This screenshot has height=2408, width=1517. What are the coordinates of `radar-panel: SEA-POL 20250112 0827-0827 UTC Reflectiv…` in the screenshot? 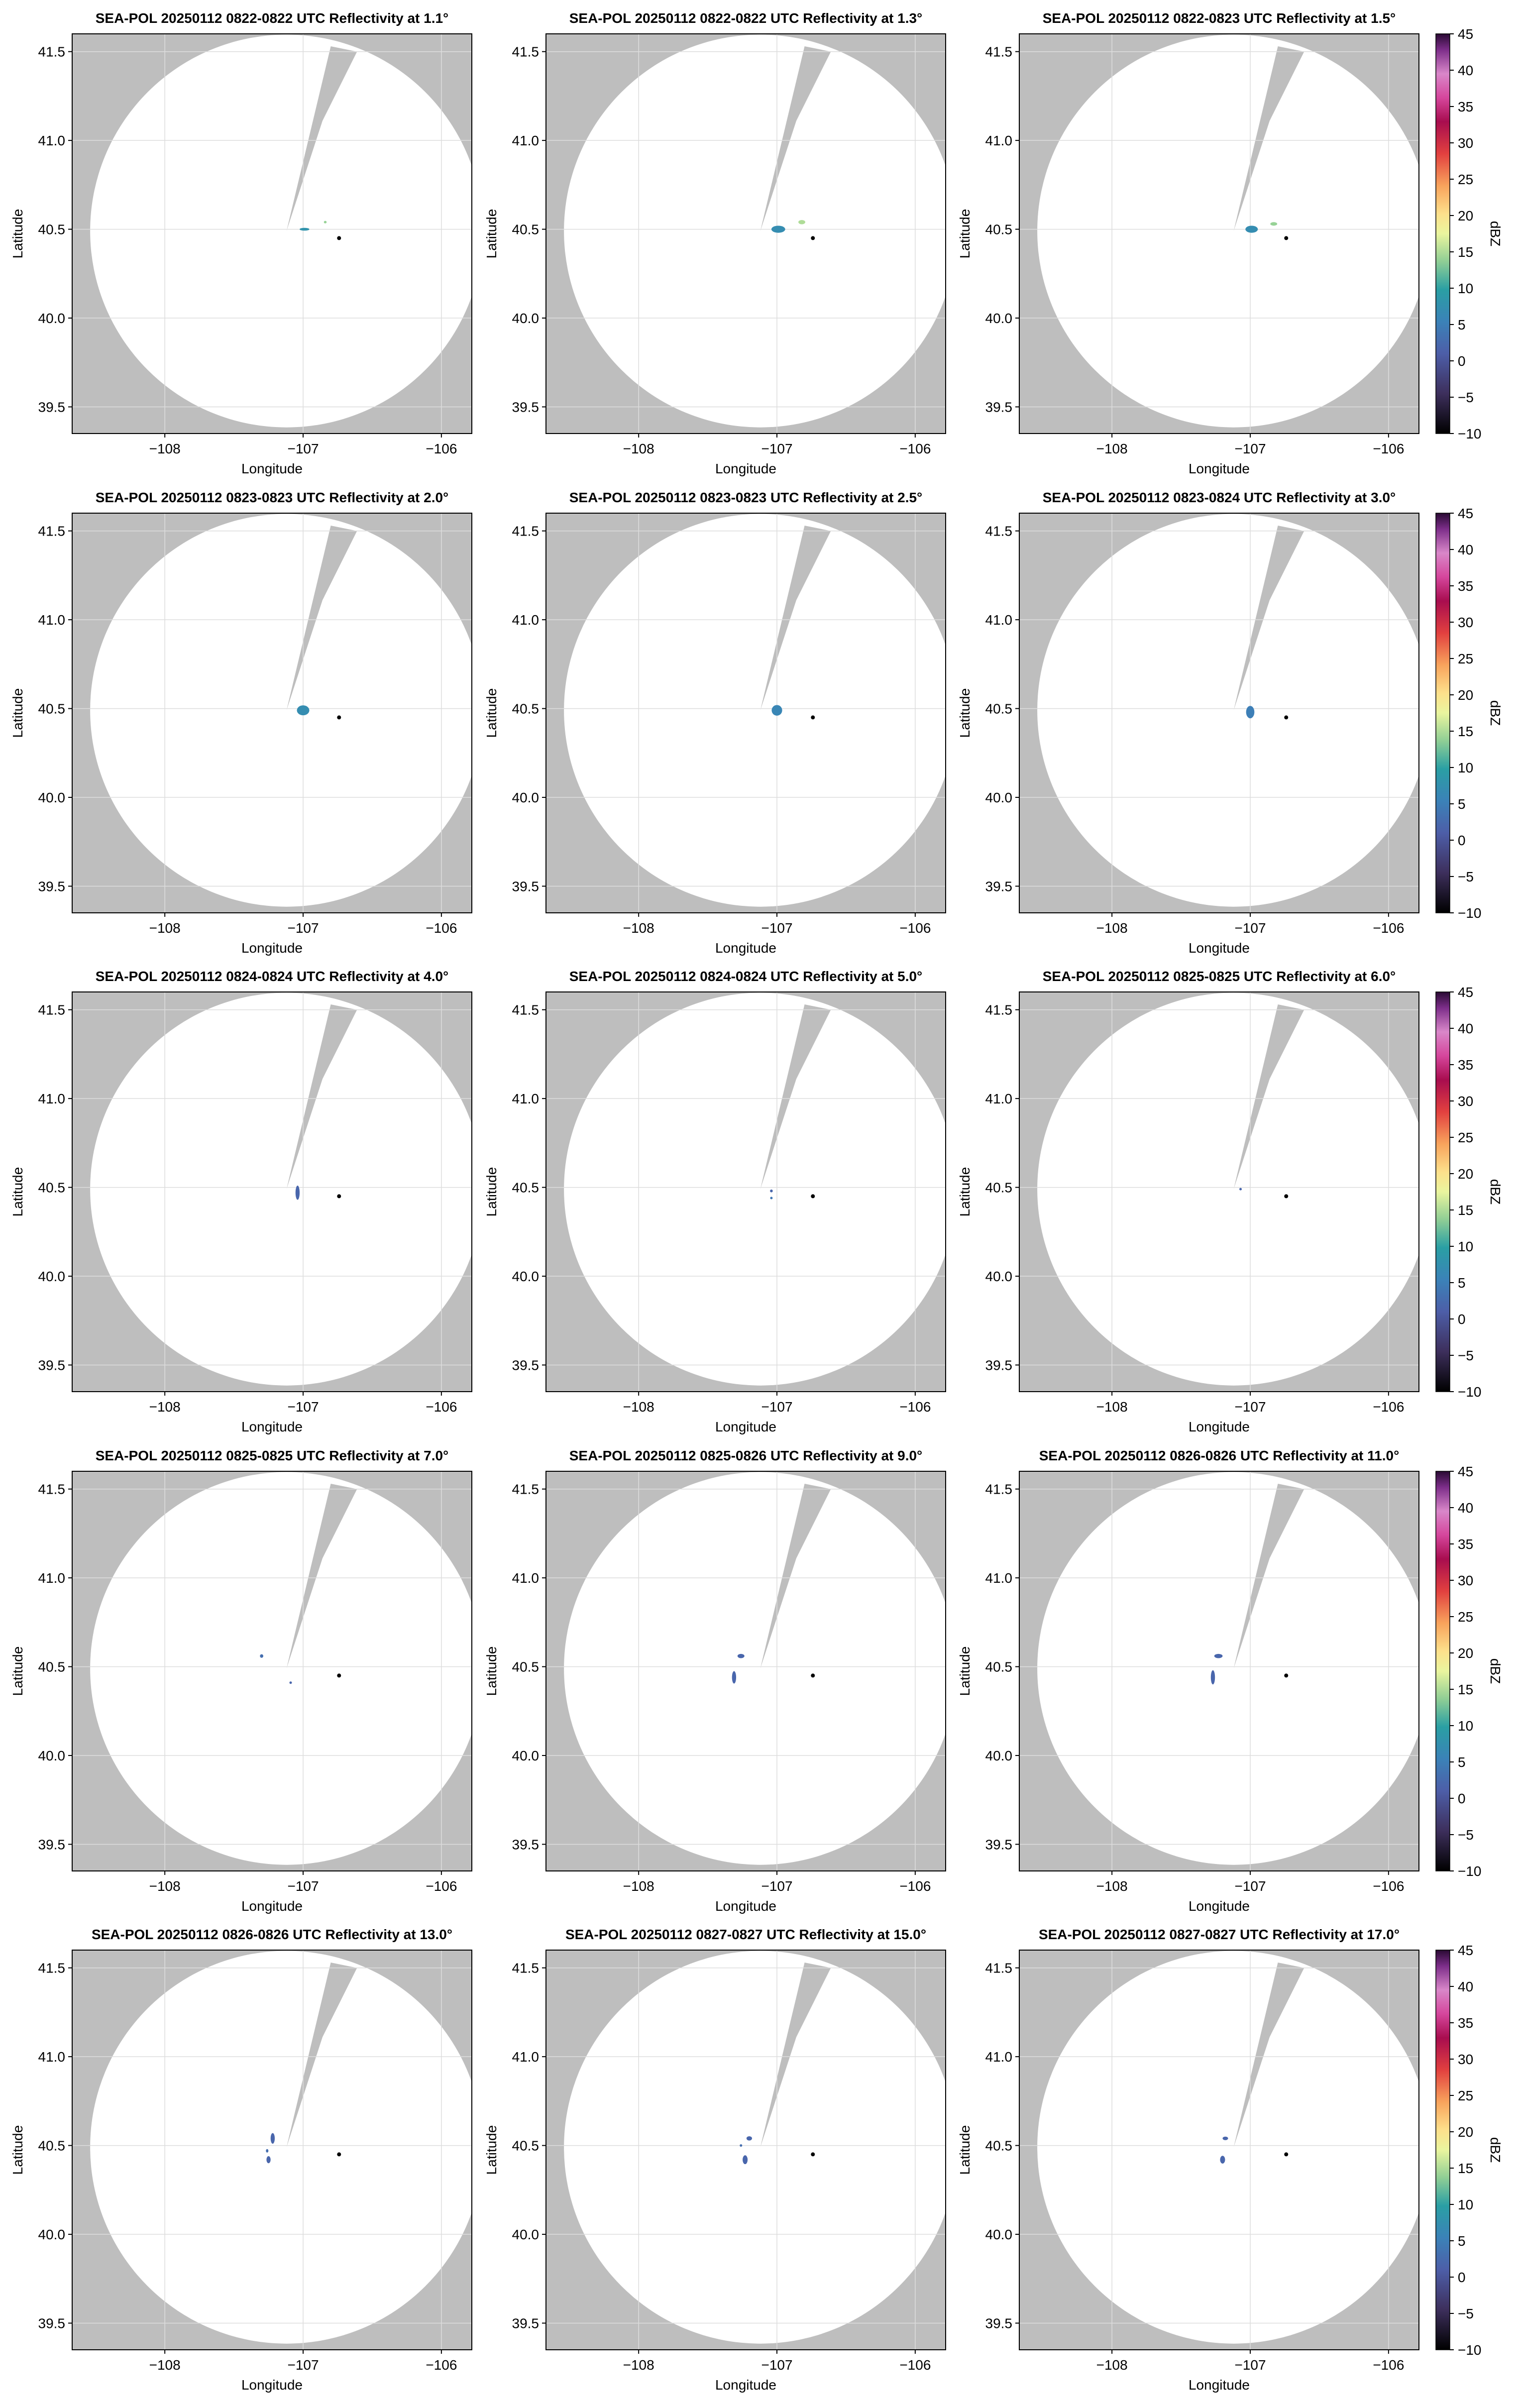 It's located at (1188, 2160).